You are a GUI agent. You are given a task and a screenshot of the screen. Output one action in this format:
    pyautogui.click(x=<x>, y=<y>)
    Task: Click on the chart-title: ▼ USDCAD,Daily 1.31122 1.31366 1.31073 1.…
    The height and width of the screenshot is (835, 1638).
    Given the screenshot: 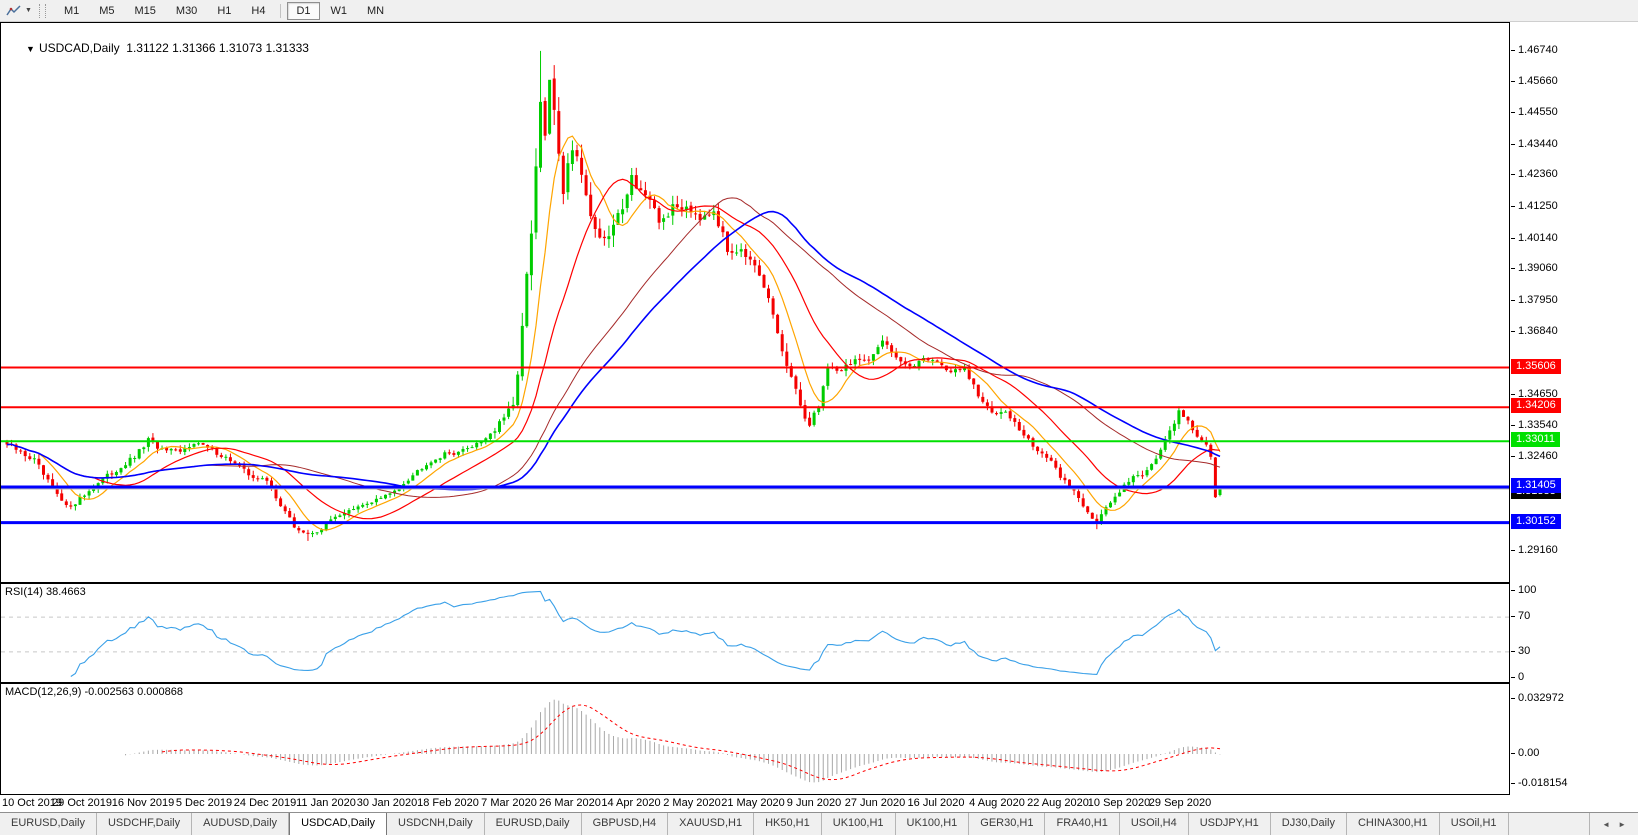 What is the action you would take?
    pyautogui.click(x=157, y=48)
    